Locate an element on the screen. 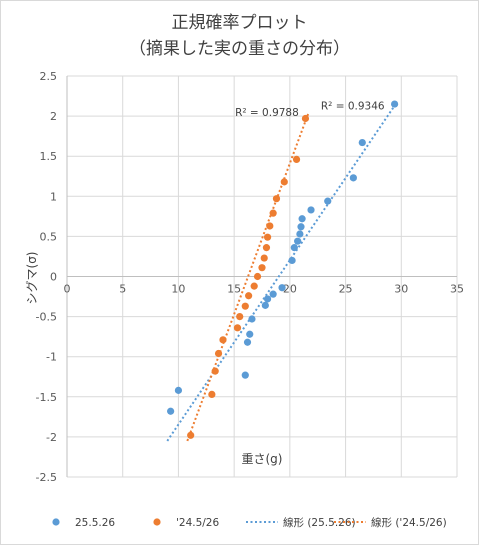  y-tick-label: -2.5 is located at coordinates (46, 477).